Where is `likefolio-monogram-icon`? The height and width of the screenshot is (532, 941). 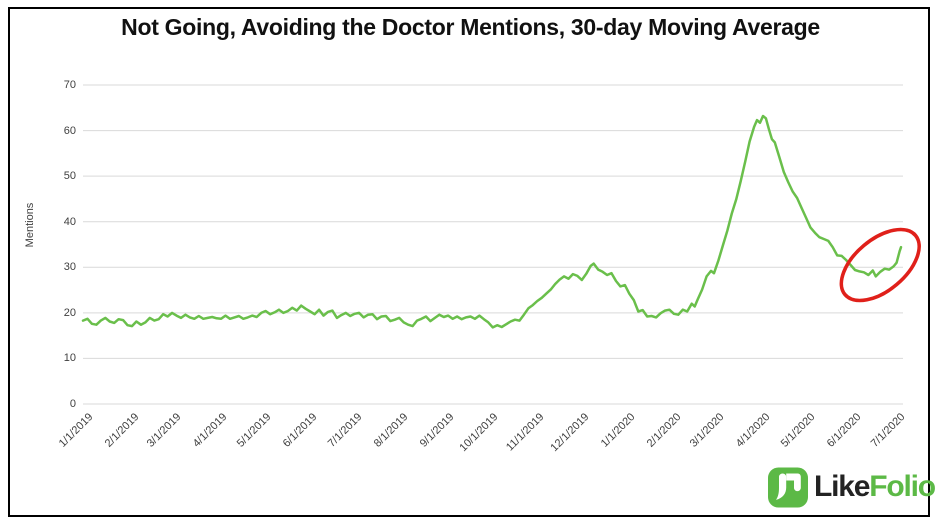 likefolio-monogram-icon is located at coordinates (788, 487).